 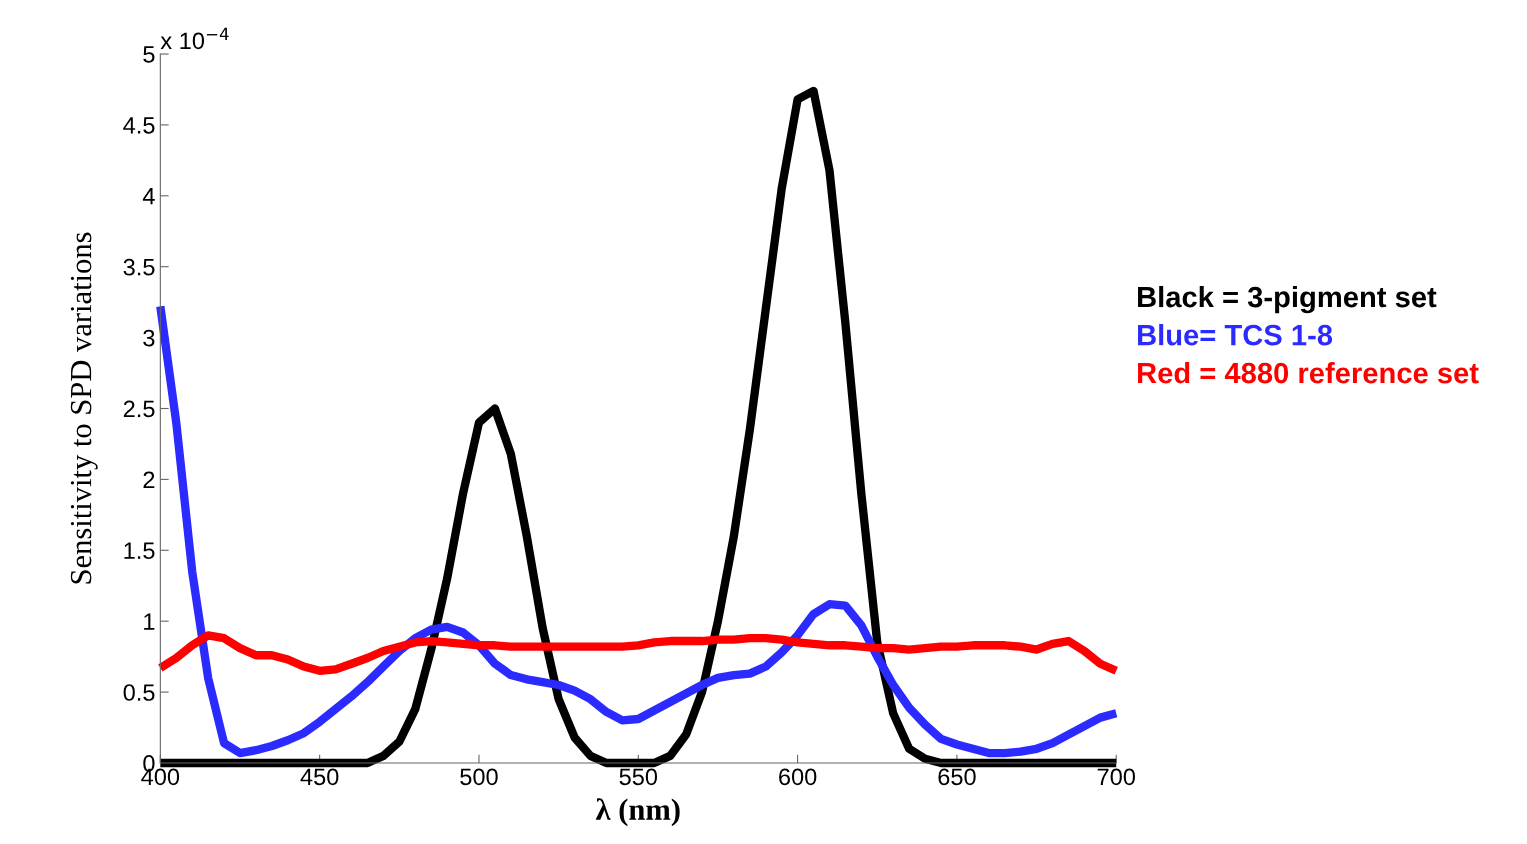 What do you see at coordinates (148, 196) in the screenshot?
I see `y-tick-label: 4` at bounding box center [148, 196].